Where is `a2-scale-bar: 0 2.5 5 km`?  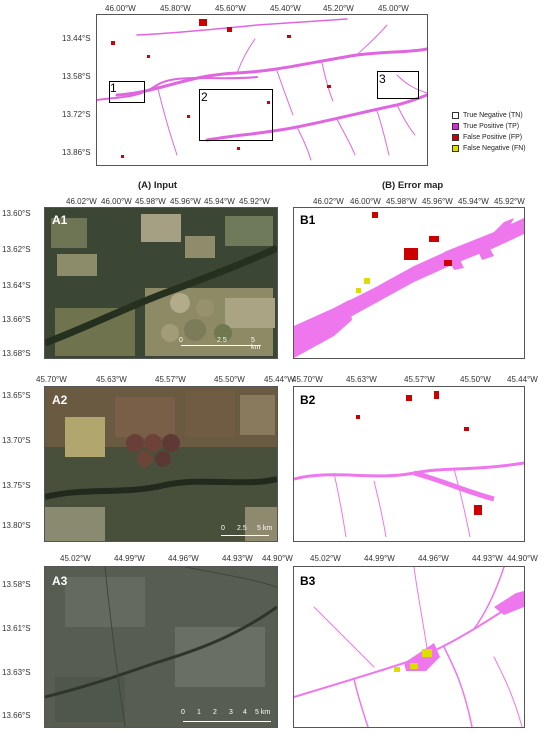 a2-scale-bar: 0 2.5 5 km is located at coordinates (249, 531).